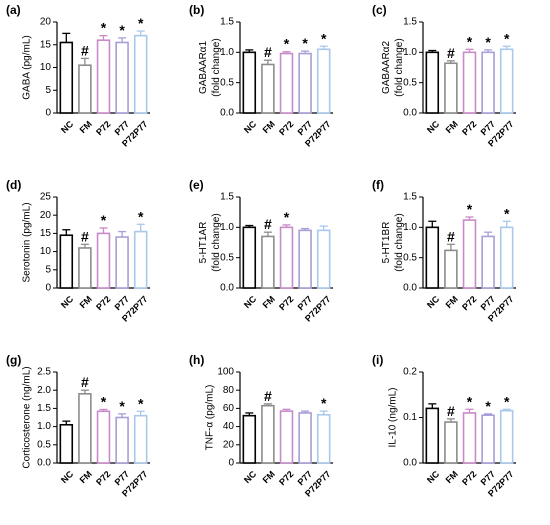  What do you see at coordinates (377, 360) in the screenshot?
I see `panel-label: (i)` at bounding box center [377, 360].